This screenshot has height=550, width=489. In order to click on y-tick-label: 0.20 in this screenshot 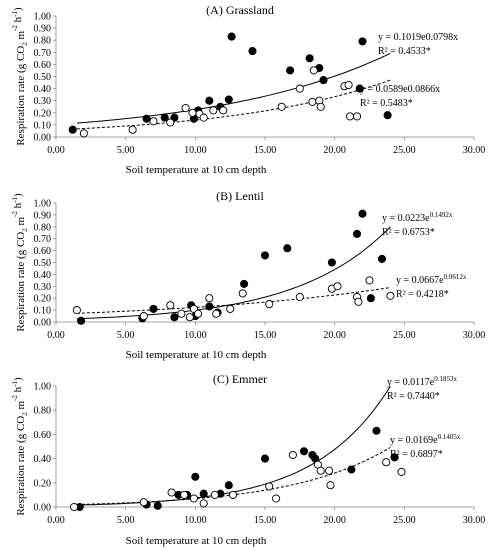, I will do `click(43, 483)`.